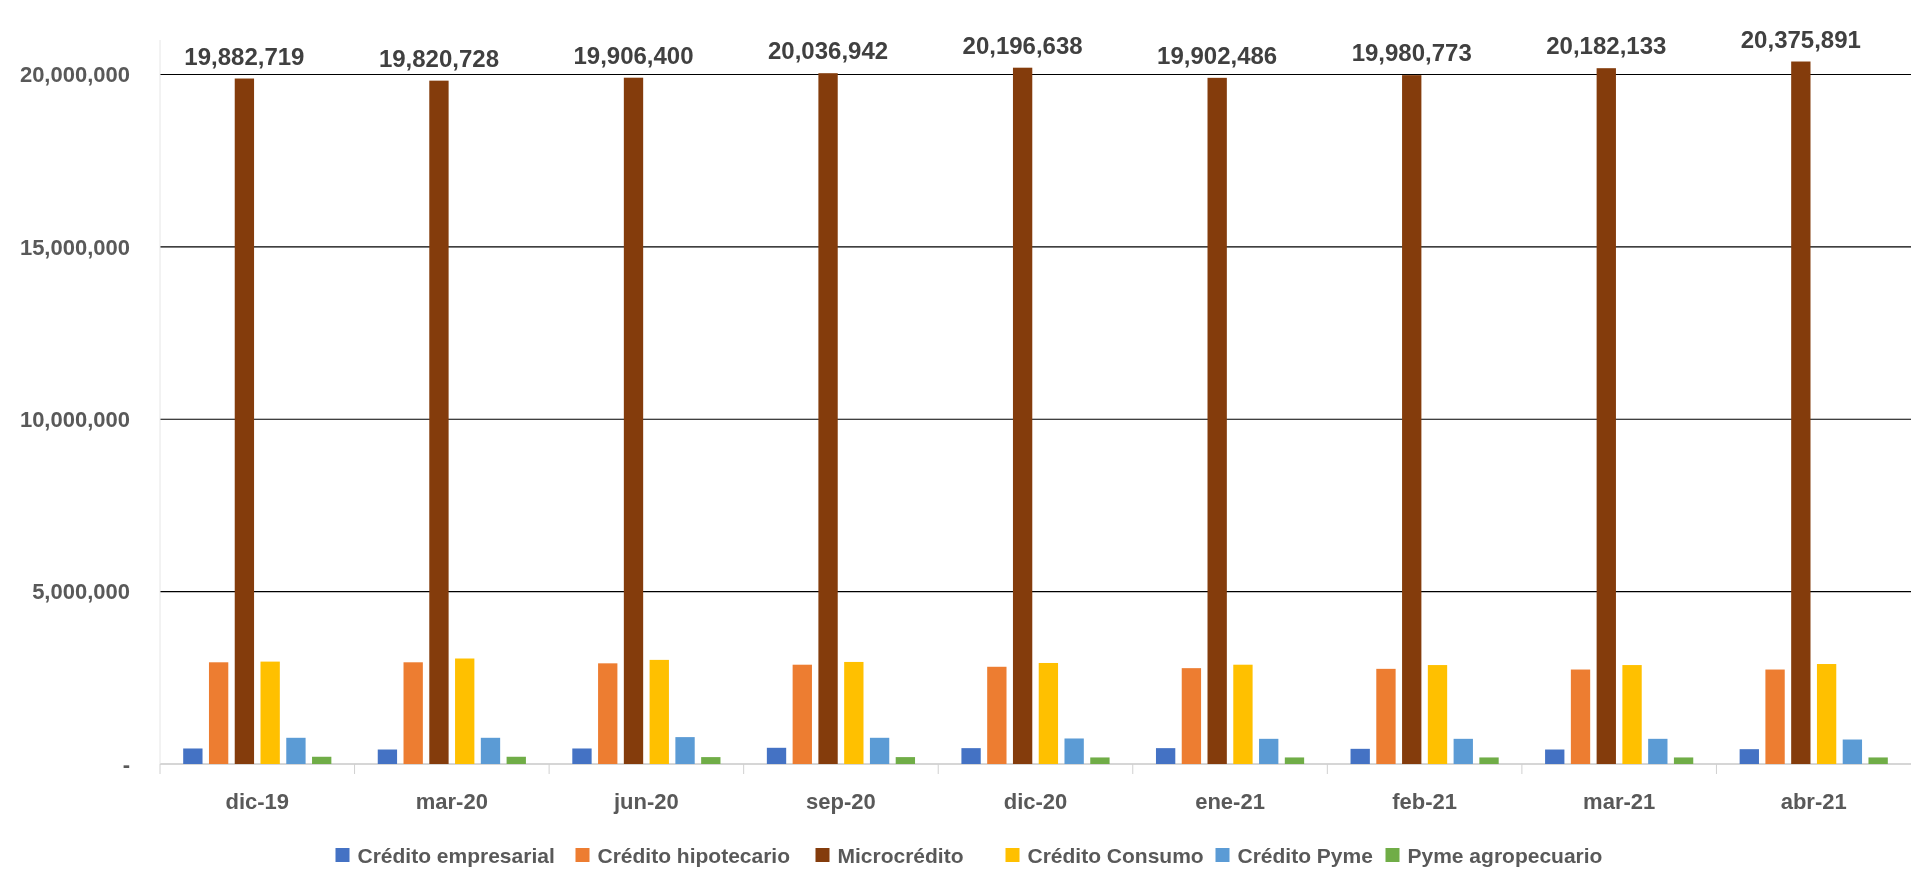 This screenshot has height=884, width=1921. Describe the element at coordinates (1230, 801) in the screenshot. I see `x-tick-label: ene-21` at that location.